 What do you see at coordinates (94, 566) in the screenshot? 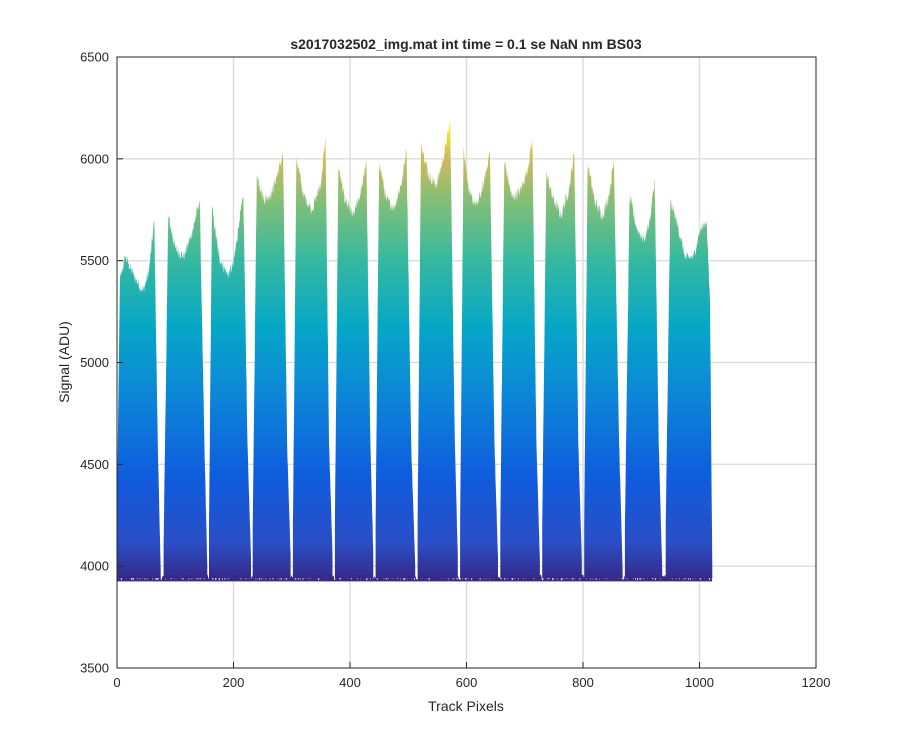
I see `y-tick-label: 4000` at bounding box center [94, 566].